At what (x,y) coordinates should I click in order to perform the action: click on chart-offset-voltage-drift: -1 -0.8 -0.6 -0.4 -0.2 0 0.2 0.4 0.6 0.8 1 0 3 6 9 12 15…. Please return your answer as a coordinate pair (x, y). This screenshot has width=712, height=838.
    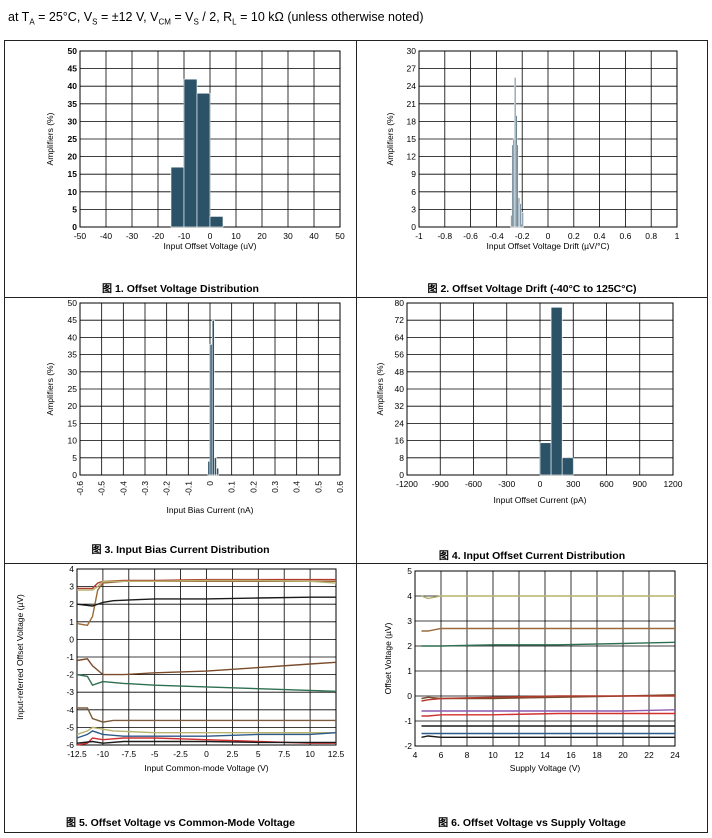
    Looking at the image, I should click on (532, 148).